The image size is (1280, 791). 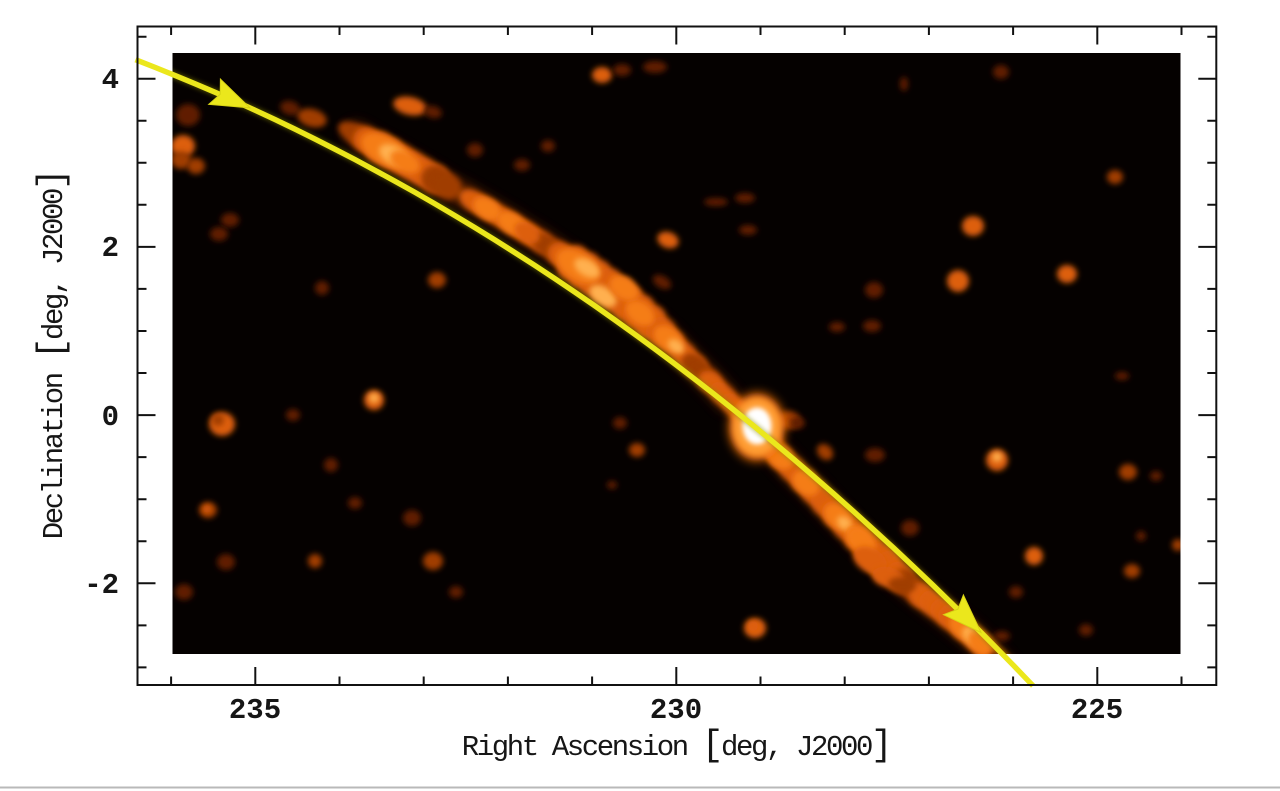 I want to click on svg-text: 0, so click(x=110, y=417).